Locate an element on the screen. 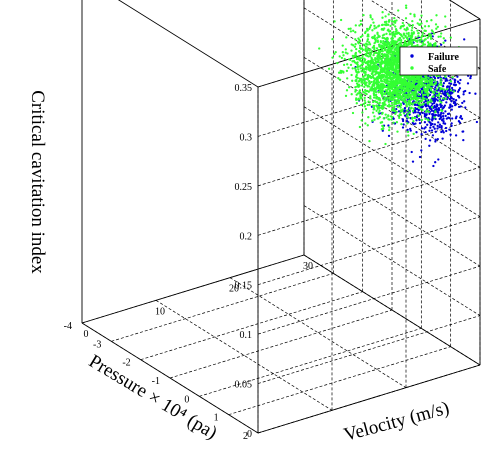 The width and height of the screenshot is (500, 468). y-tick-label: 0 is located at coordinates (186, 399).